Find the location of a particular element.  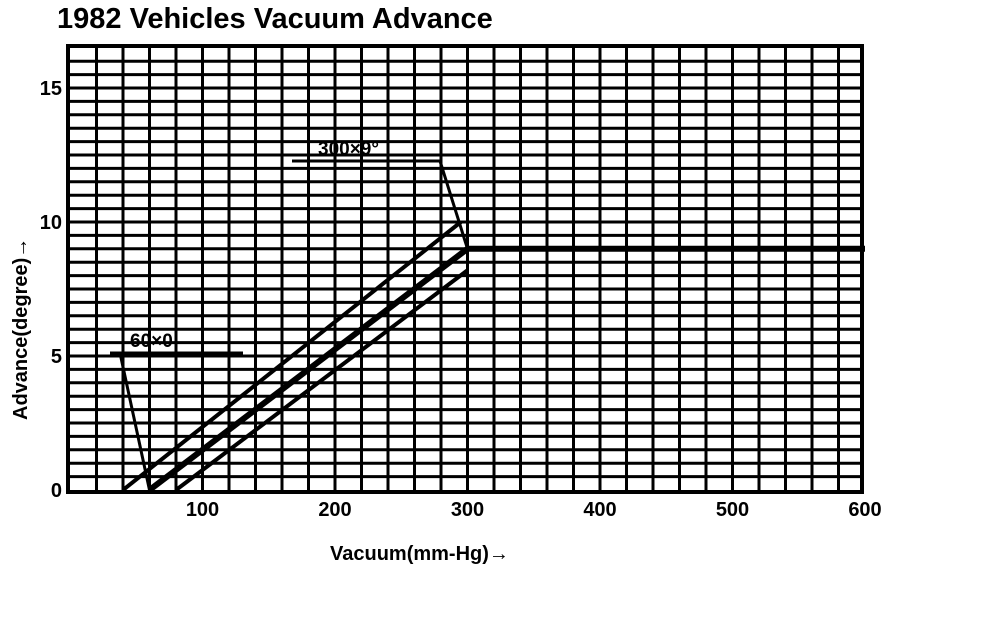

y-tick-label: 10 is located at coordinates (51, 223).